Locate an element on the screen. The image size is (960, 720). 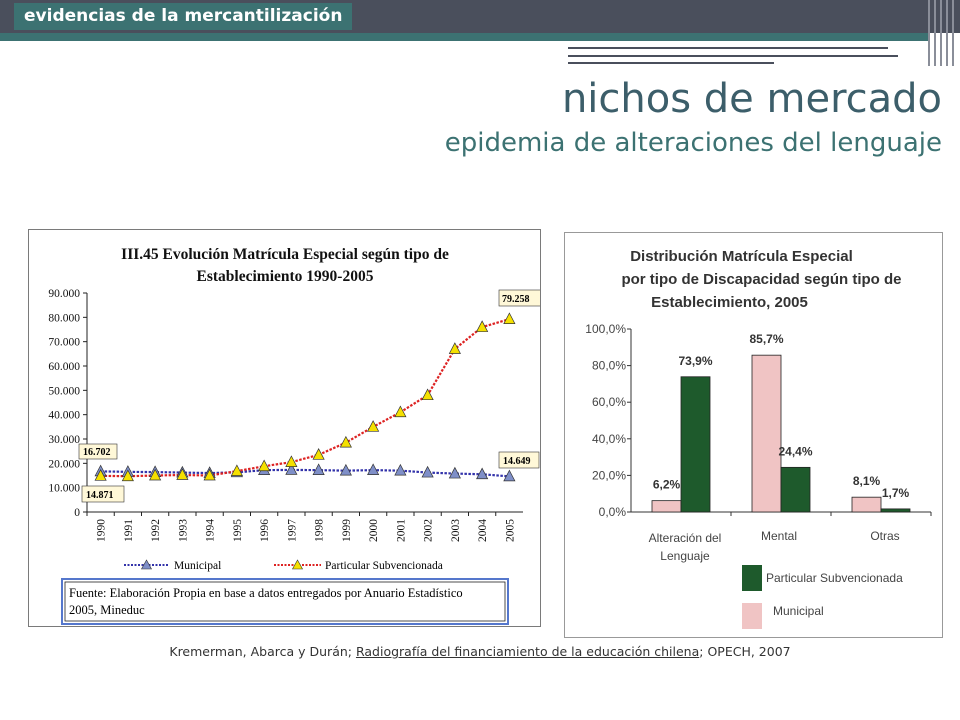
source-note-line2: 2005, Mineduc is located at coordinates (107, 610).